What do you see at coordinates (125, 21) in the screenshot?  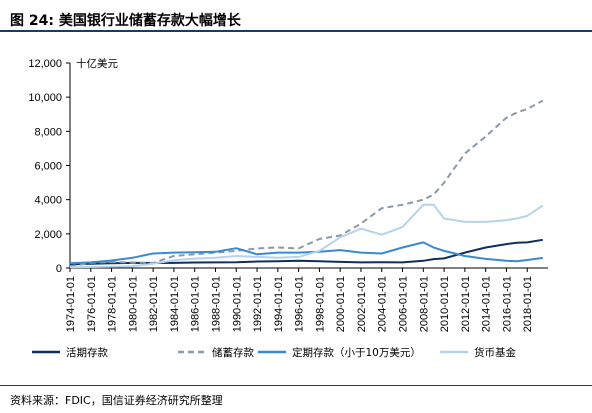 I see `chart-title: 图 24: 美国银行业储蓄存款大幅增长` at bounding box center [125, 21].